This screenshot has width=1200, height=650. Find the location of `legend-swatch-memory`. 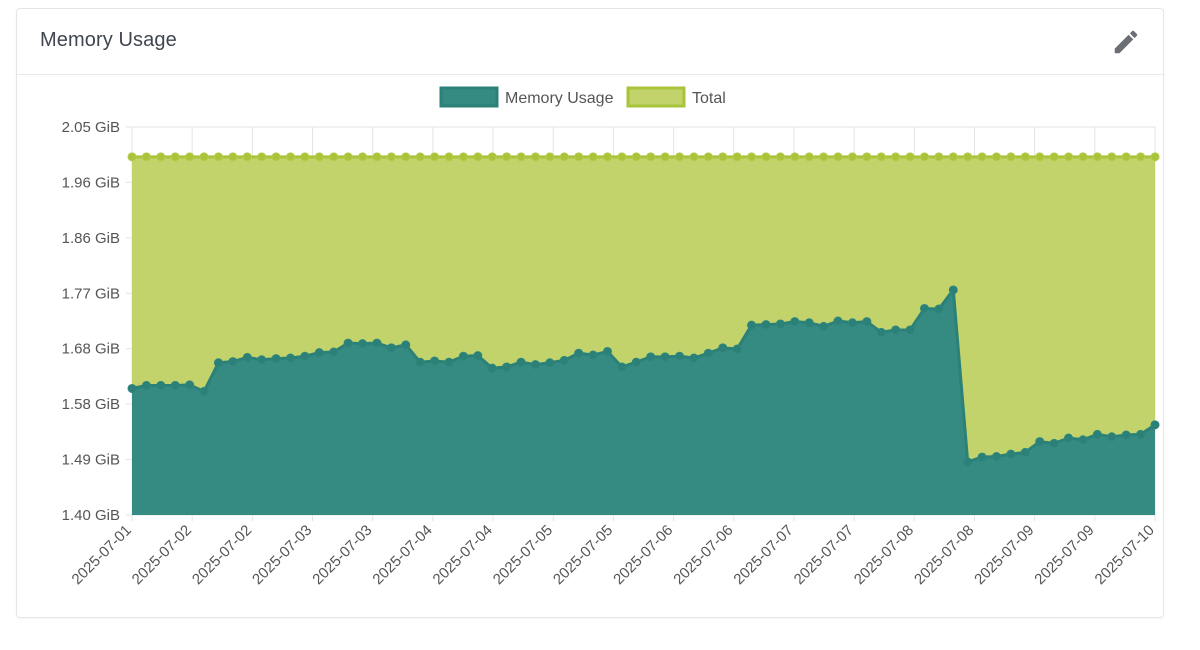

legend-swatch-memory is located at coordinates (469, 97).